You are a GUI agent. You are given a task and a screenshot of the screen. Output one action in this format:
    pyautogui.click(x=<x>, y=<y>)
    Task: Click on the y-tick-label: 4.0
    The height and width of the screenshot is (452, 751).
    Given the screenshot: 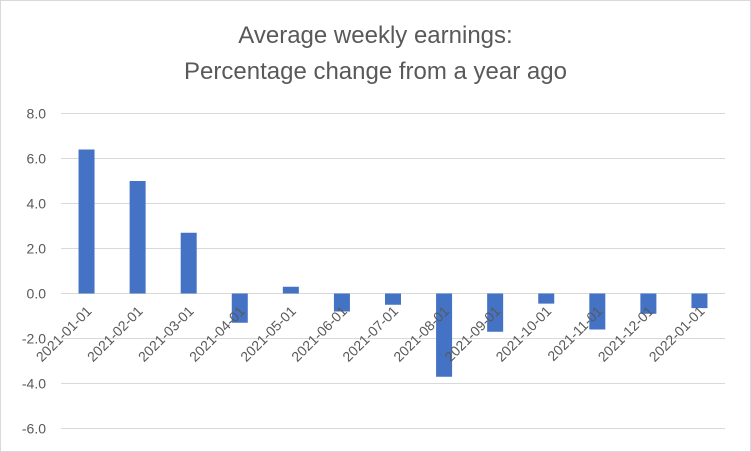 What is the action you would take?
    pyautogui.click(x=37, y=204)
    